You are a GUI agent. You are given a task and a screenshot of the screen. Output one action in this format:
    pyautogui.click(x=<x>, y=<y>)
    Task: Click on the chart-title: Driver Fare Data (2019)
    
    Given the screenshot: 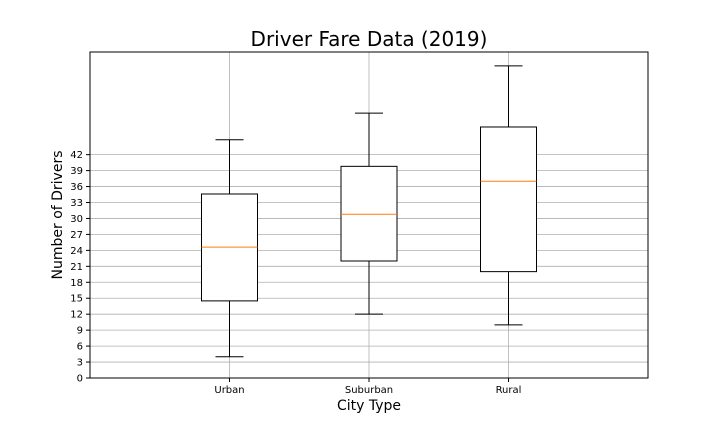 What is the action you would take?
    pyautogui.click(x=369, y=39)
    